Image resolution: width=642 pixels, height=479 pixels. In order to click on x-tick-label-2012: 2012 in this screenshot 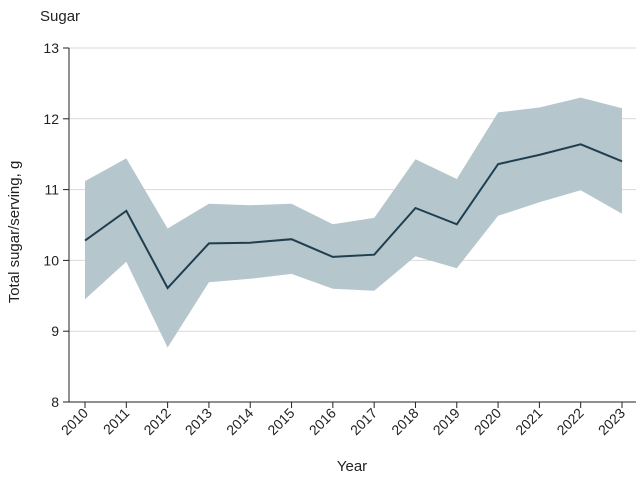, I will do `click(156, 421)`.